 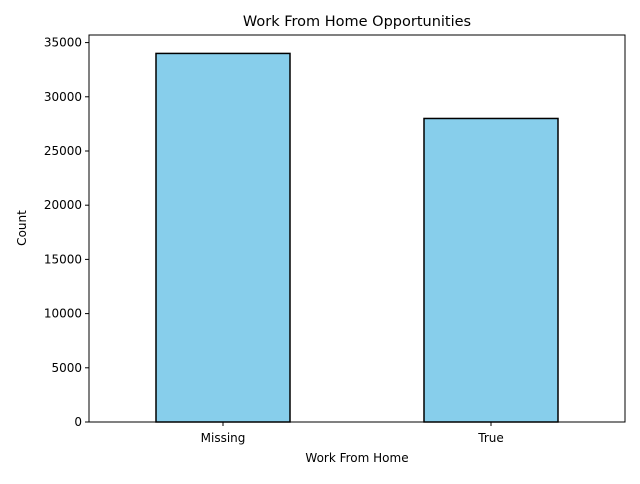 What do you see at coordinates (63, 151) in the screenshot?
I see `y-tick-label: 25000` at bounding box center [63, 151].